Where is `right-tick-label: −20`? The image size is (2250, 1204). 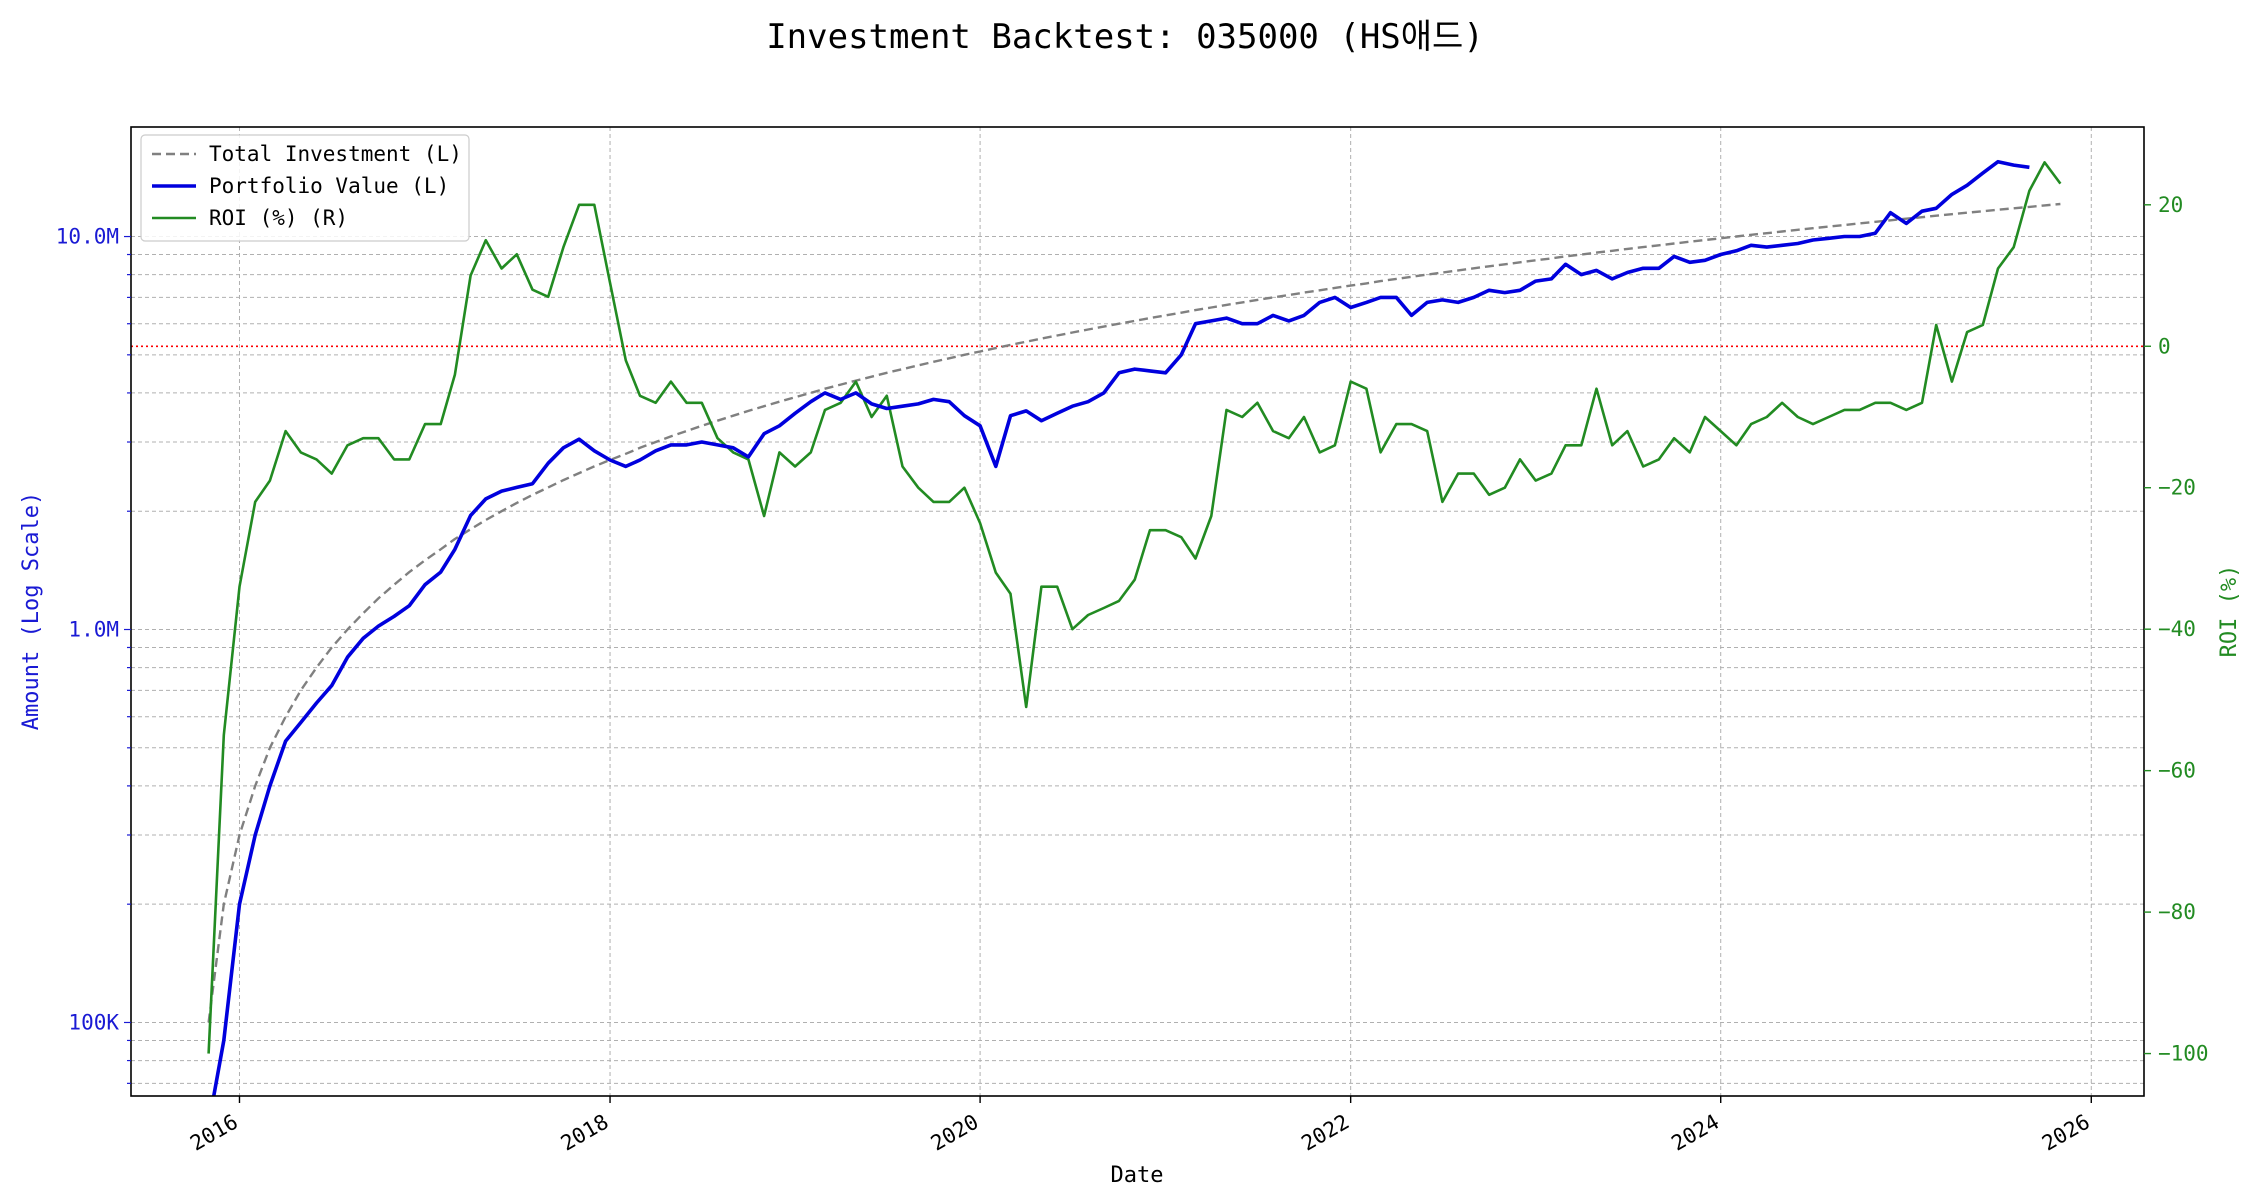
right-tick-label: −20 is located at coordinates (2177, 488).